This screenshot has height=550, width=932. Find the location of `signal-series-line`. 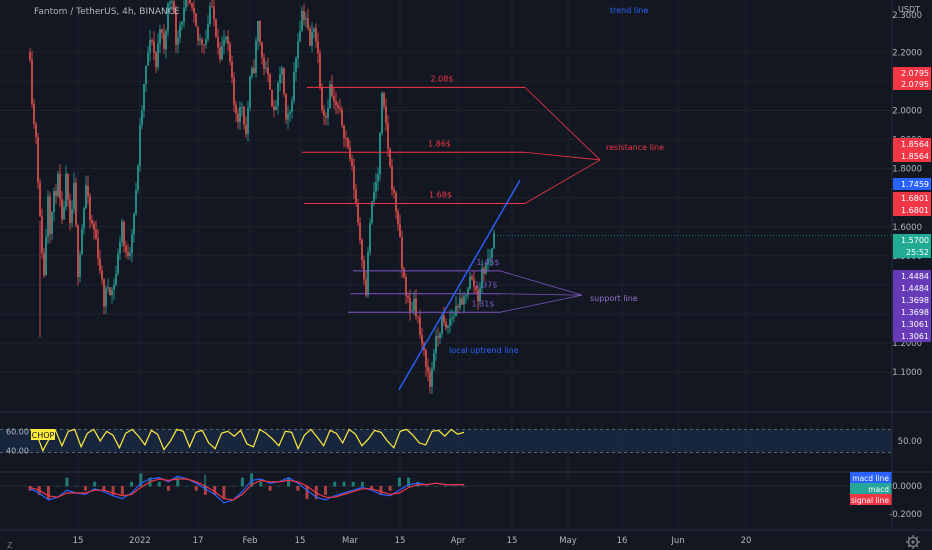

signal-series-line is located at coordinates (246, 489).